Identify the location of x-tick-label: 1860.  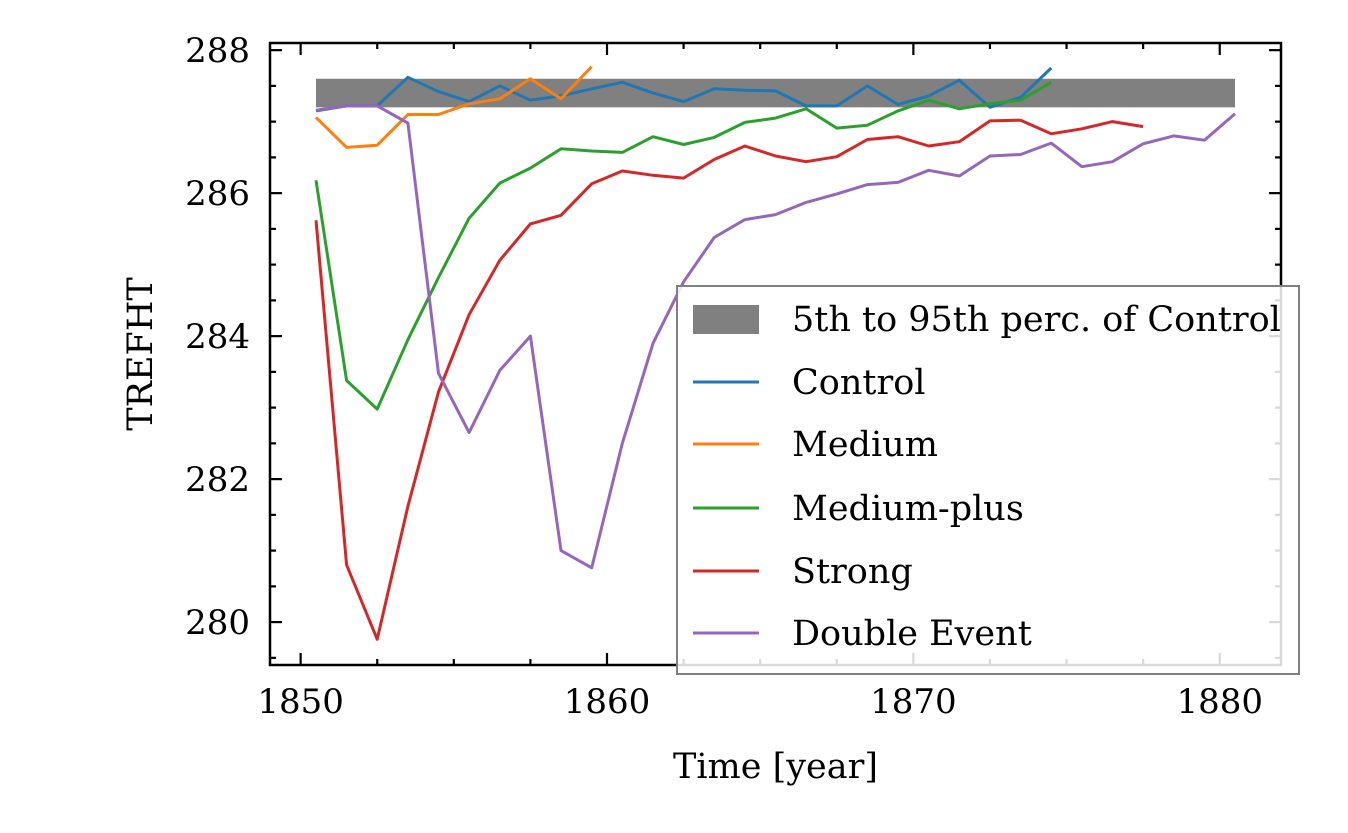
(607, 702).